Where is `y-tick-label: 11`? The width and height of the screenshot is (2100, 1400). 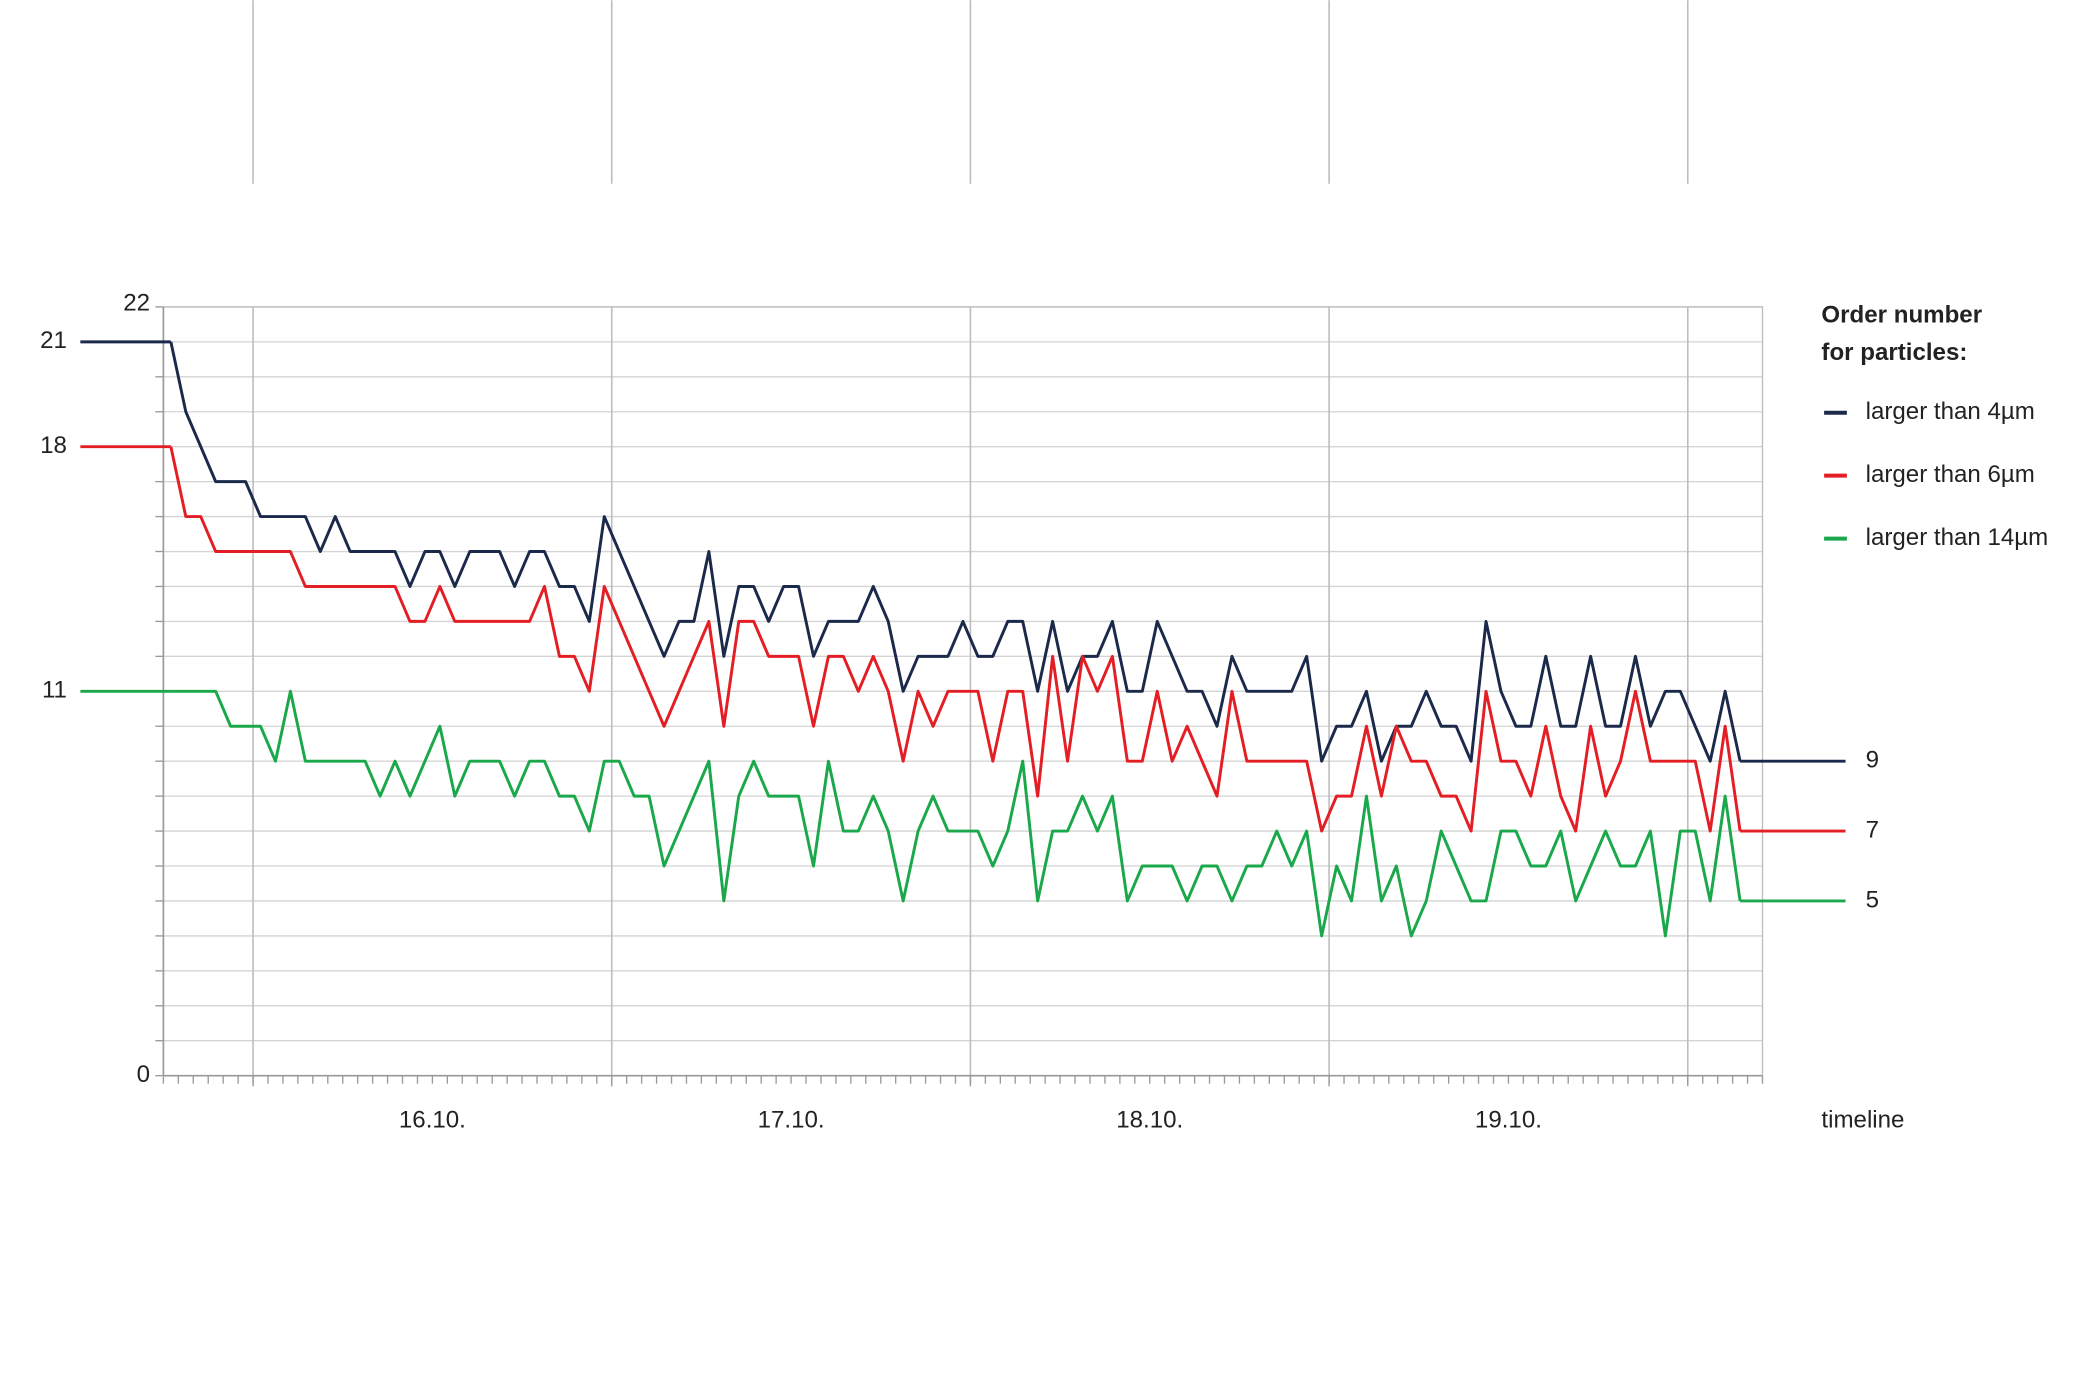 y-tick-label: 11 is located at coordinates (54, 690).